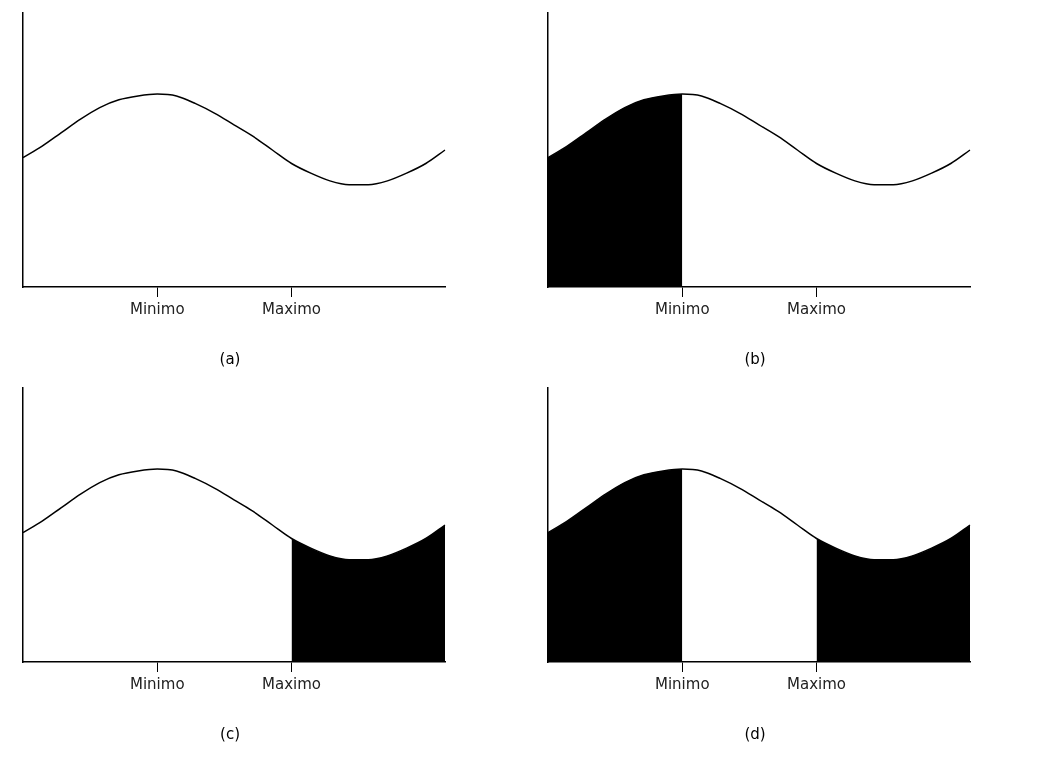 The width and height of the screenshot is (1045, 765). Describe the element at coordinates (230, 733) in the screenshot. I see `text: (c)` at that location.